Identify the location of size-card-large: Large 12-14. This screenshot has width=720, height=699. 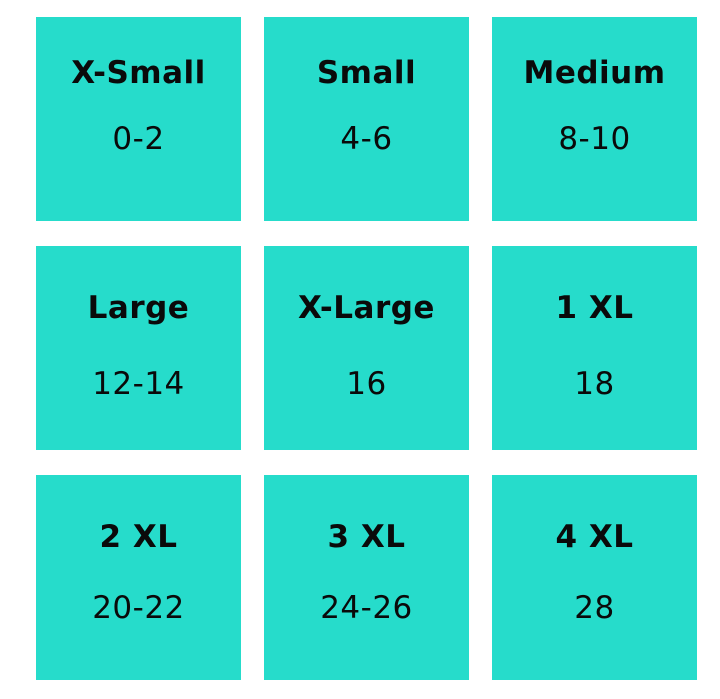
(138, 348).